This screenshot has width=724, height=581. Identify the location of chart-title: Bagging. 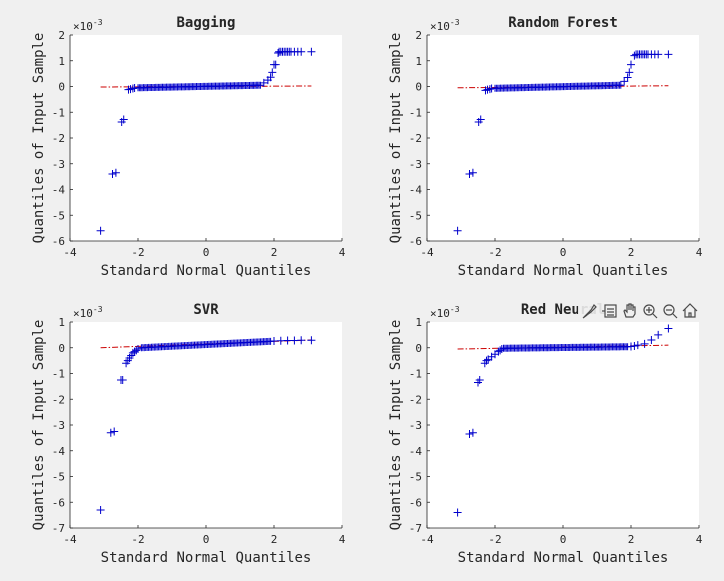
(205, 23).